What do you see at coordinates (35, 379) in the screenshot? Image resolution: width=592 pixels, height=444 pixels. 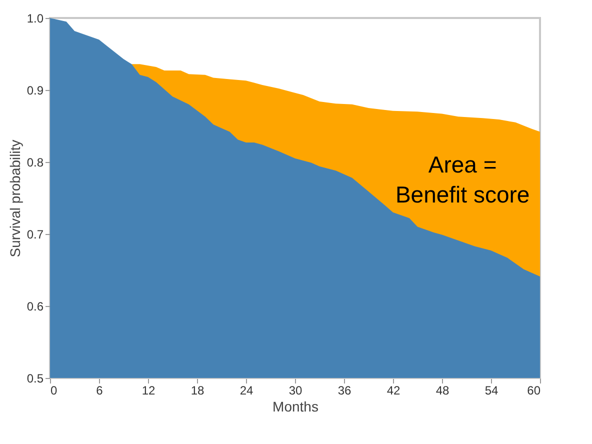 I see `y-tick-label: 0.5` at bounding box center [35, 379].